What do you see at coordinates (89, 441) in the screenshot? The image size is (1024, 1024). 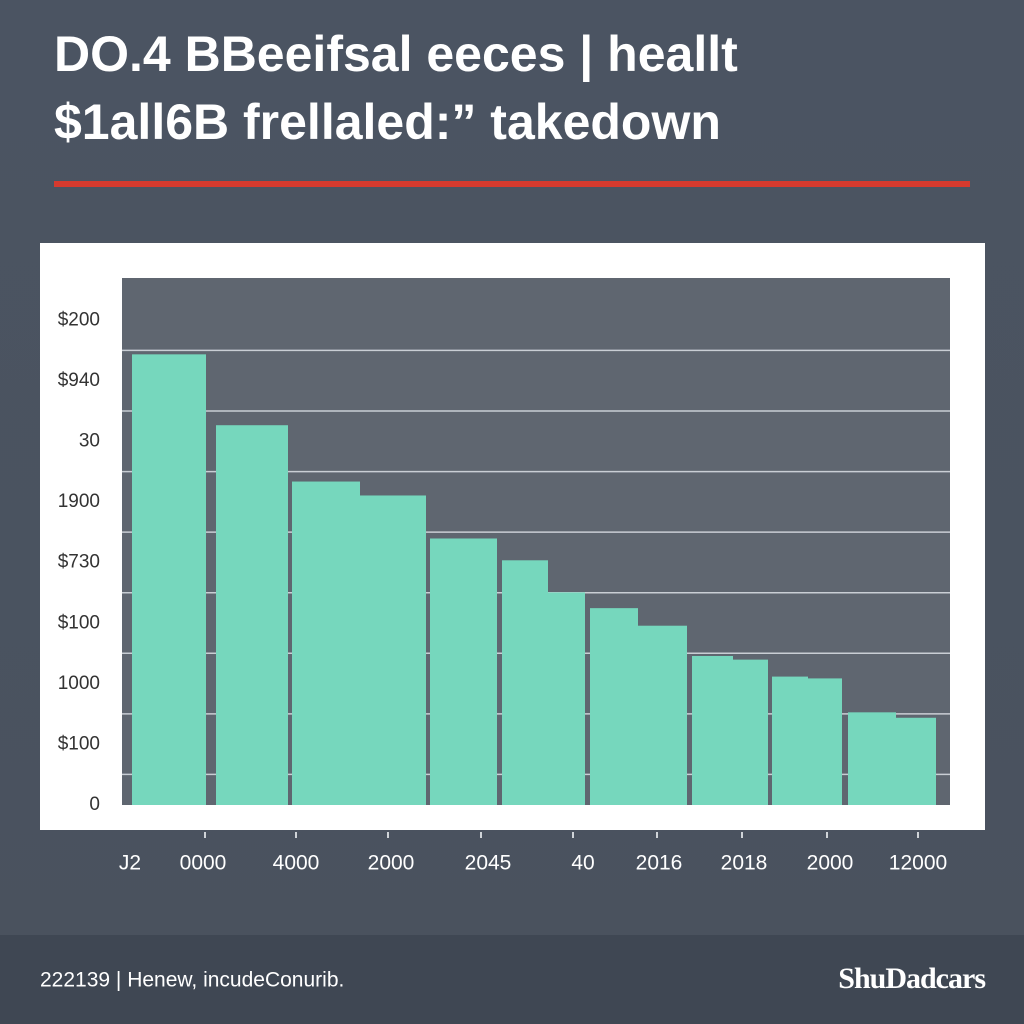 I see `y-tick-label: 30` at bounding box center [89, 441].